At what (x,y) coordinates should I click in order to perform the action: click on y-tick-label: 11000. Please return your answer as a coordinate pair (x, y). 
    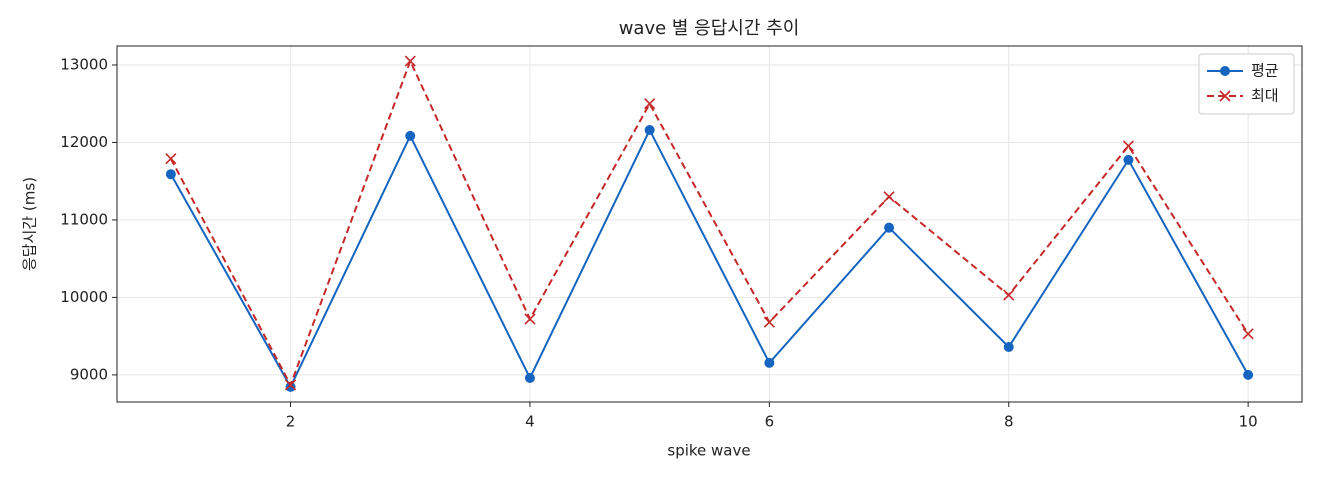
    Looking at the image, I should click on (84, 219).